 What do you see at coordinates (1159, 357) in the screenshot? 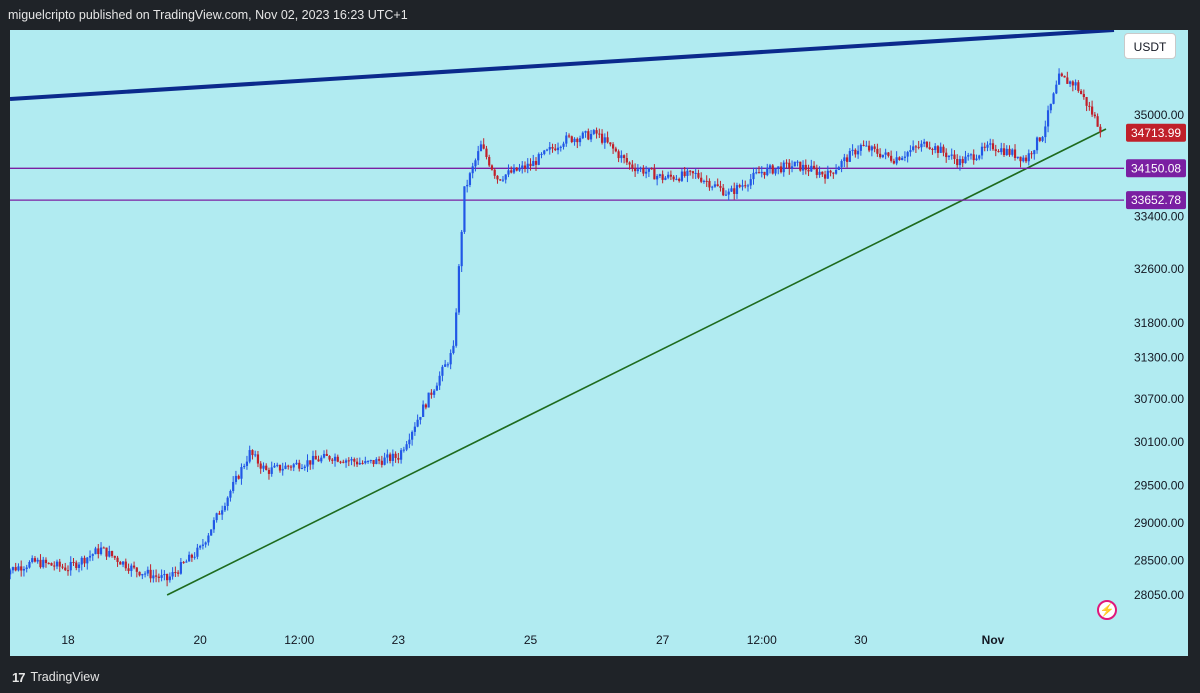
I see `price-tick-label: 31300.00` at bounding box center [1159, 357].